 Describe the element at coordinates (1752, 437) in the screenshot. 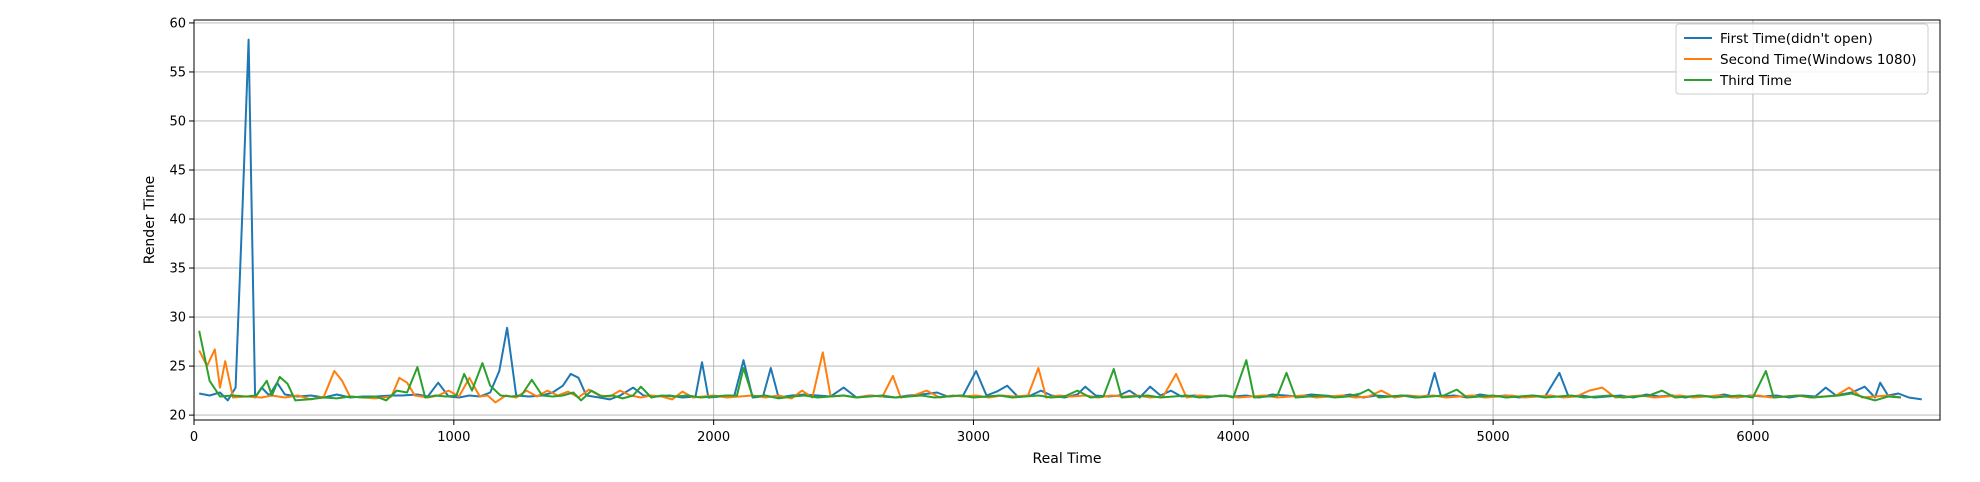

I see `x-tick-label: 6000` at that location.